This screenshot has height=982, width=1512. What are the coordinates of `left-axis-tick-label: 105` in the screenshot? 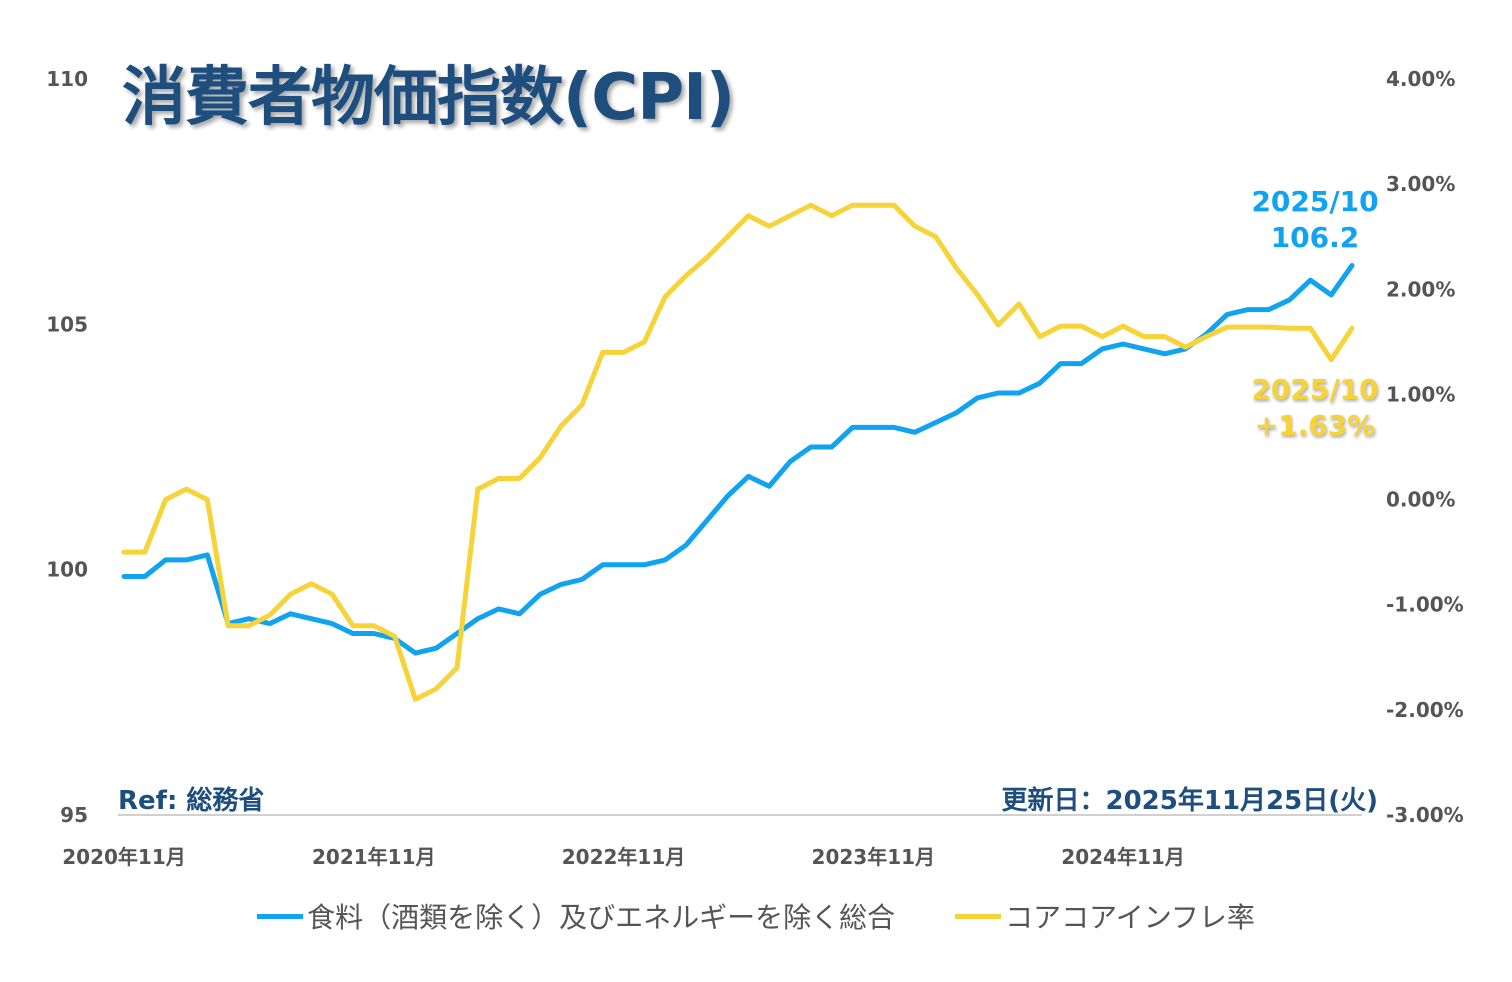 It's located at (67, 324).